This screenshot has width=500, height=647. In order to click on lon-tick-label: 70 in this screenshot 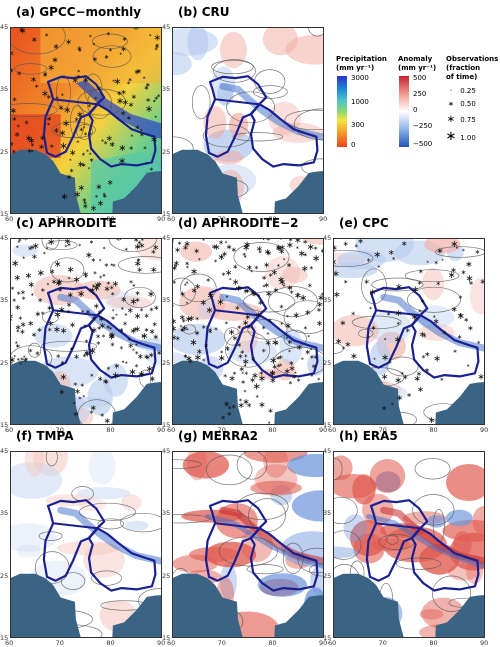, I will do `click(59, 219)`.